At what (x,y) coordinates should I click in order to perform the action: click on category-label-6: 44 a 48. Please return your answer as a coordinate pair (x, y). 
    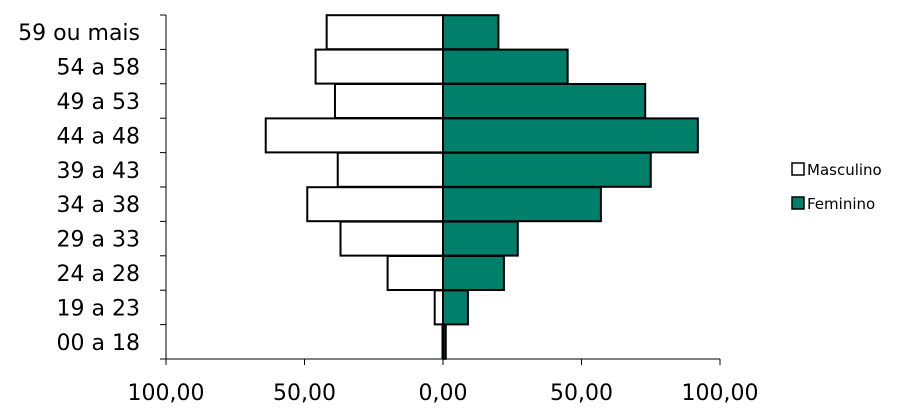
    Looking at the image, I should click on (98, 136).